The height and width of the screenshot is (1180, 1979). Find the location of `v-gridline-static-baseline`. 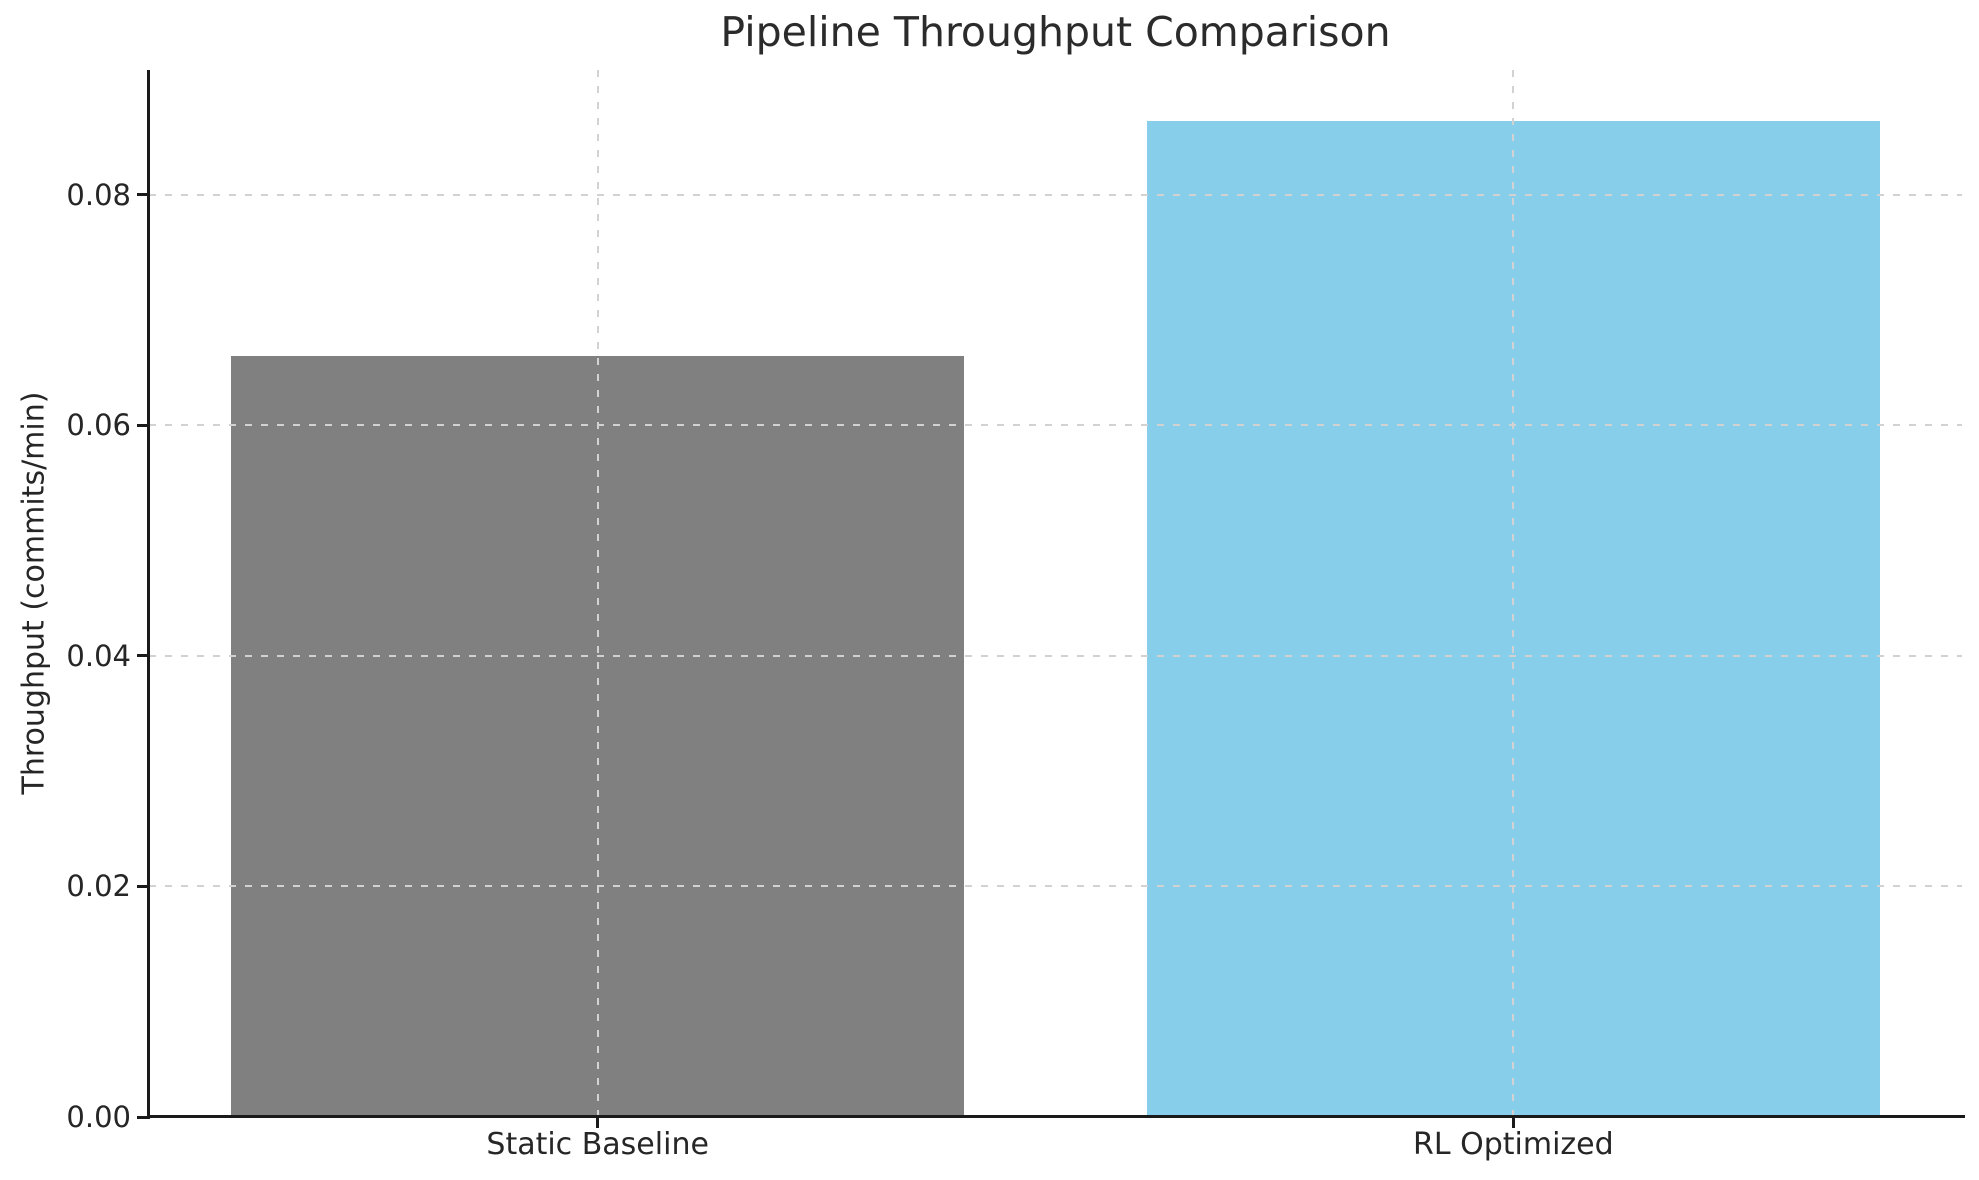

v-gridline-static-baseline is located at coordinates (597, 593).